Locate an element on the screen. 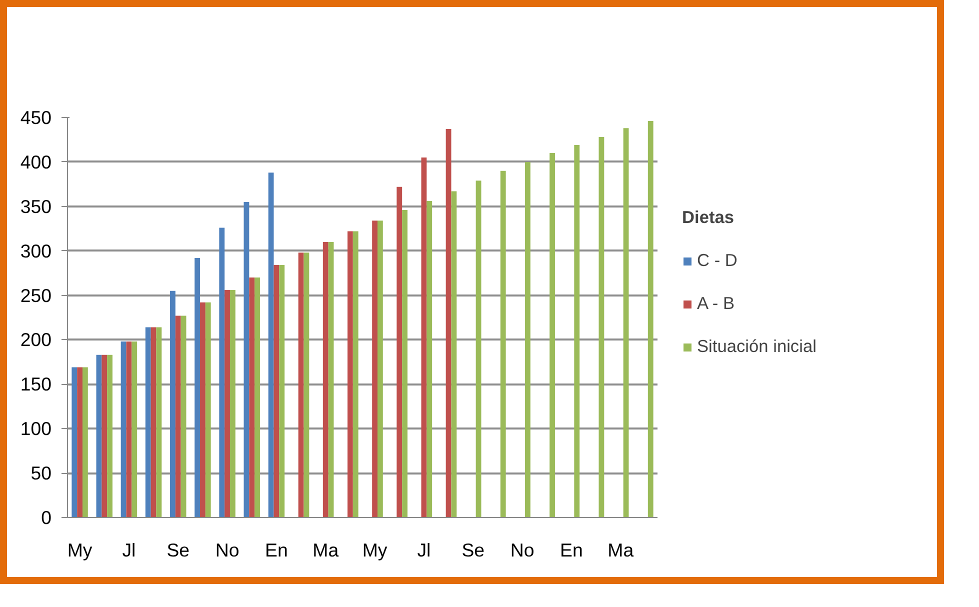  y-tick-label: 400 is located at coordinates (36, 161).